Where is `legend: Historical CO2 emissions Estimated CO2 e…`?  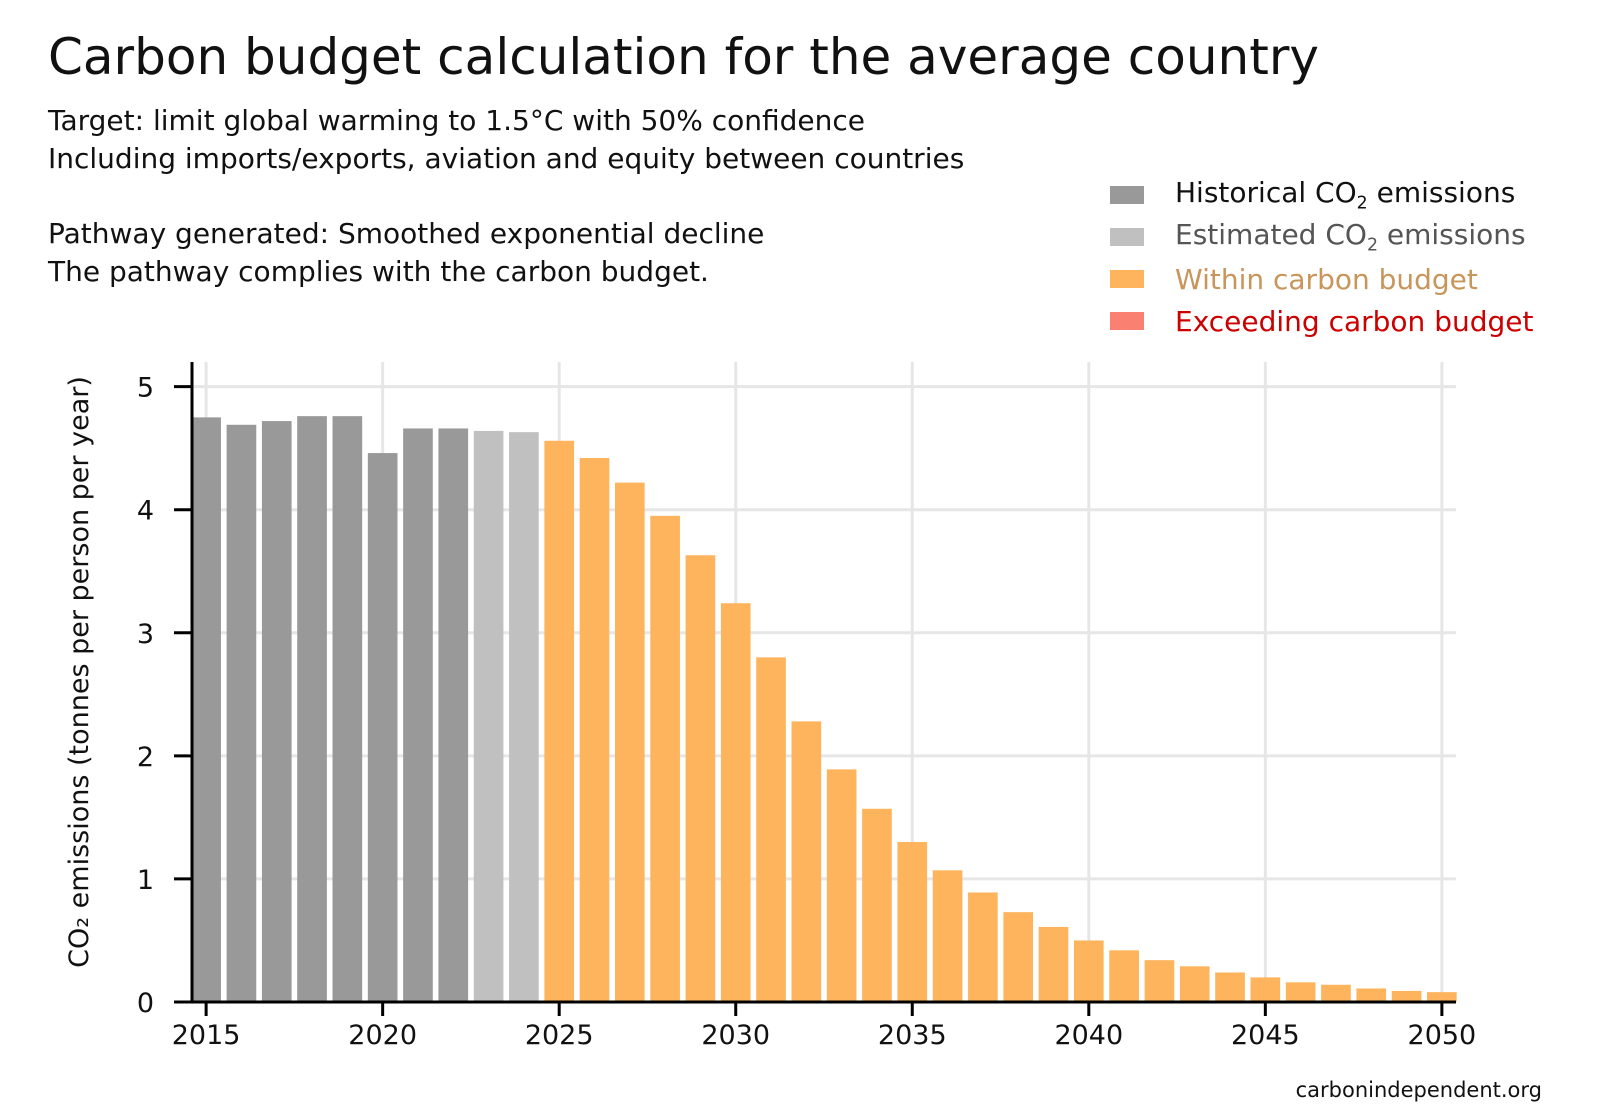
legend: Historical CO2 emissions Estimated CO2 e… is located at coordinates (1321, 258).